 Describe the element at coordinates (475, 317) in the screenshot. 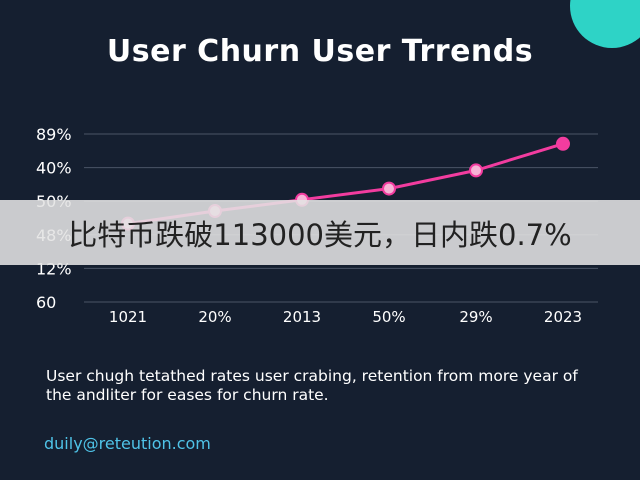

I see `x-tick-label: 29%` at that location.